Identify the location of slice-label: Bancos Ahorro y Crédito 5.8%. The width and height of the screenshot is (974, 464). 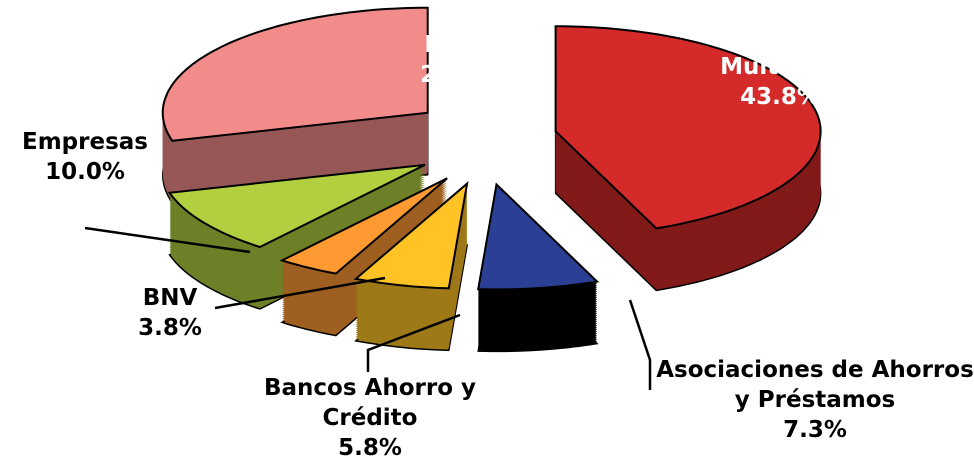
(370, 418).